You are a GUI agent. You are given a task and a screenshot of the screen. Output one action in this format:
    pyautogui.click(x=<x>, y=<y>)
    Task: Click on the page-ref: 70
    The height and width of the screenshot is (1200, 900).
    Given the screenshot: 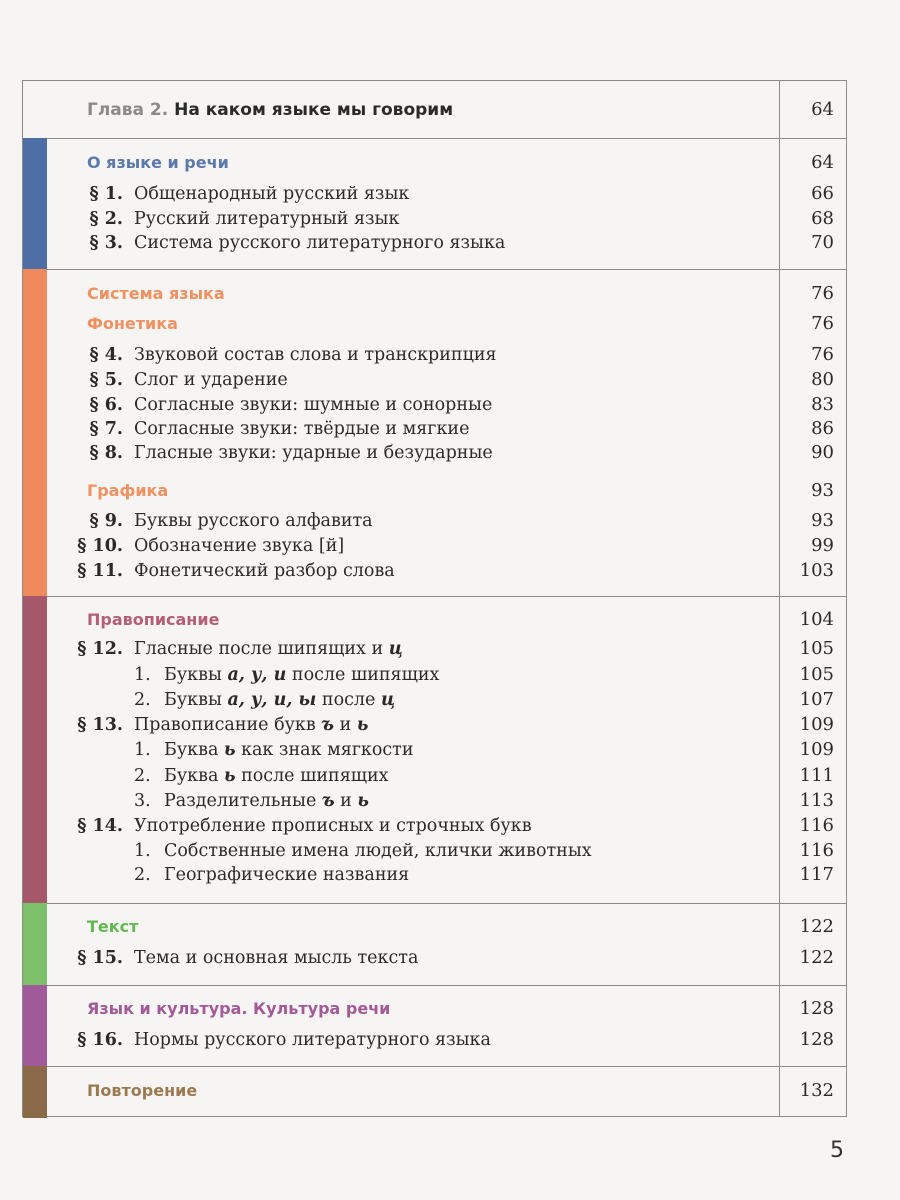 What is the action you would take?
    pyautogui.click(x=822, y=242)
    